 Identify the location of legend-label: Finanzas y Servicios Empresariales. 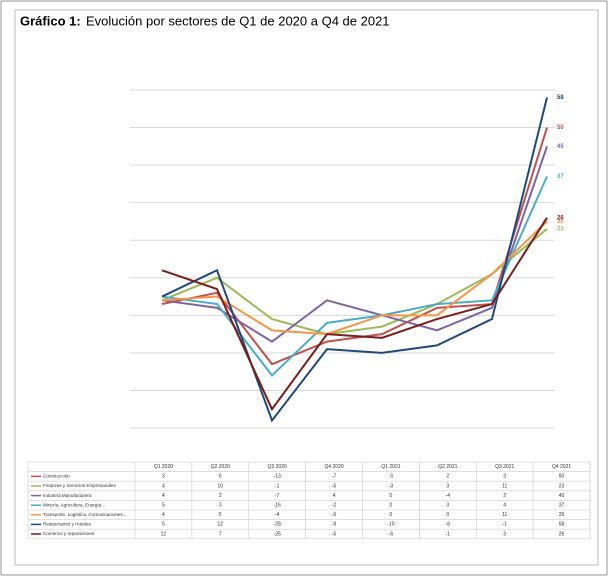
(79, 485).